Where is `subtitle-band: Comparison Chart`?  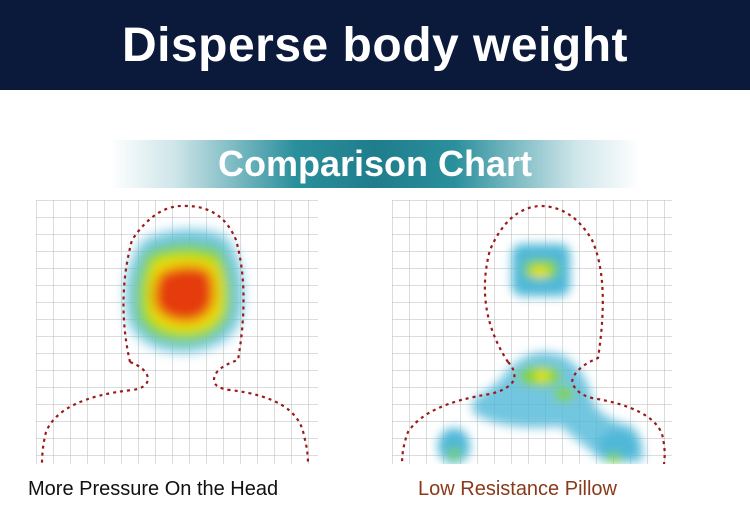
subtitle-band: Comparison Chart is located at coordinates (375, 164).